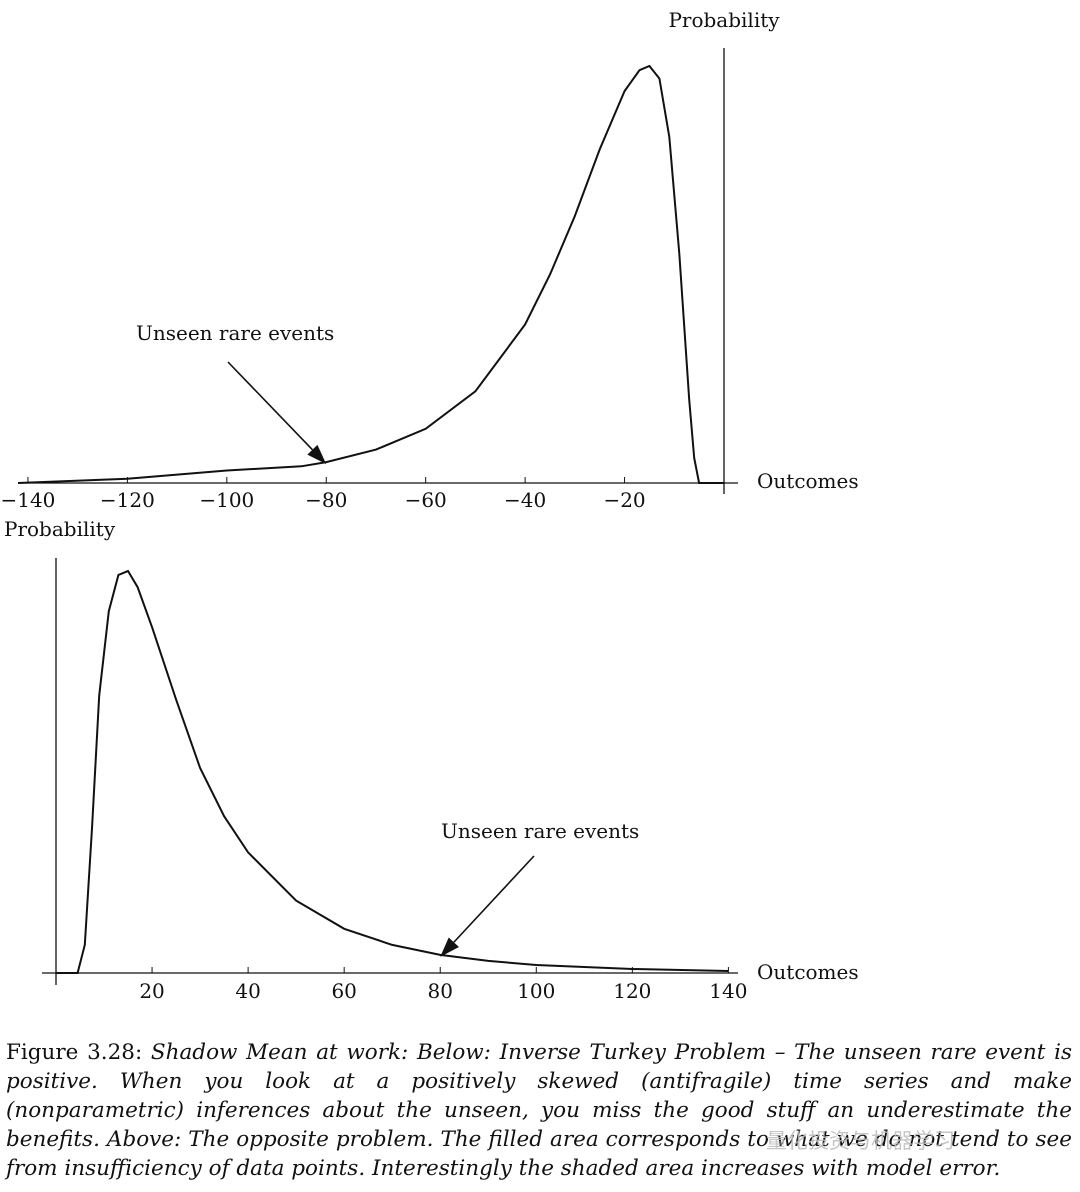 The width and height of the screenshot is (1080, 1192). I want to click on top-annotation-label: Unseen rare events, so click(235, 333).